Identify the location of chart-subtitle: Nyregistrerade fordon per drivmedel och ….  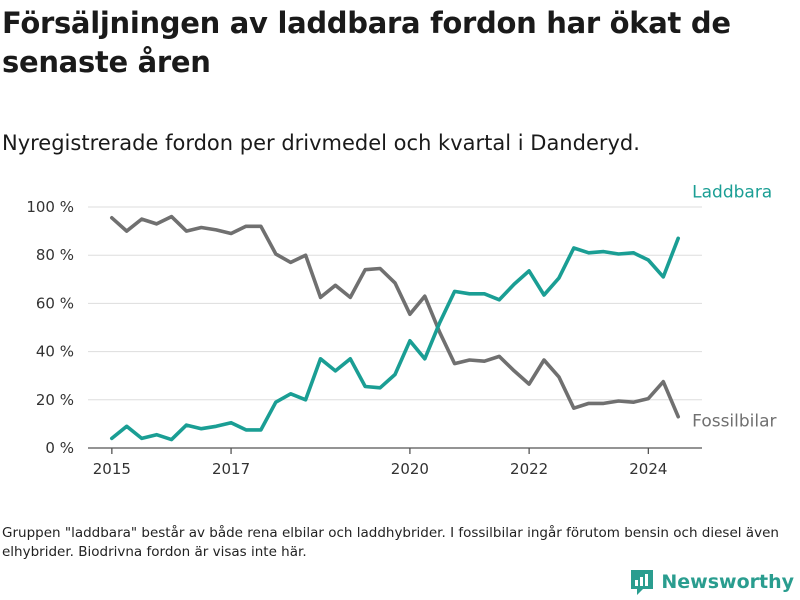
(321, 143).